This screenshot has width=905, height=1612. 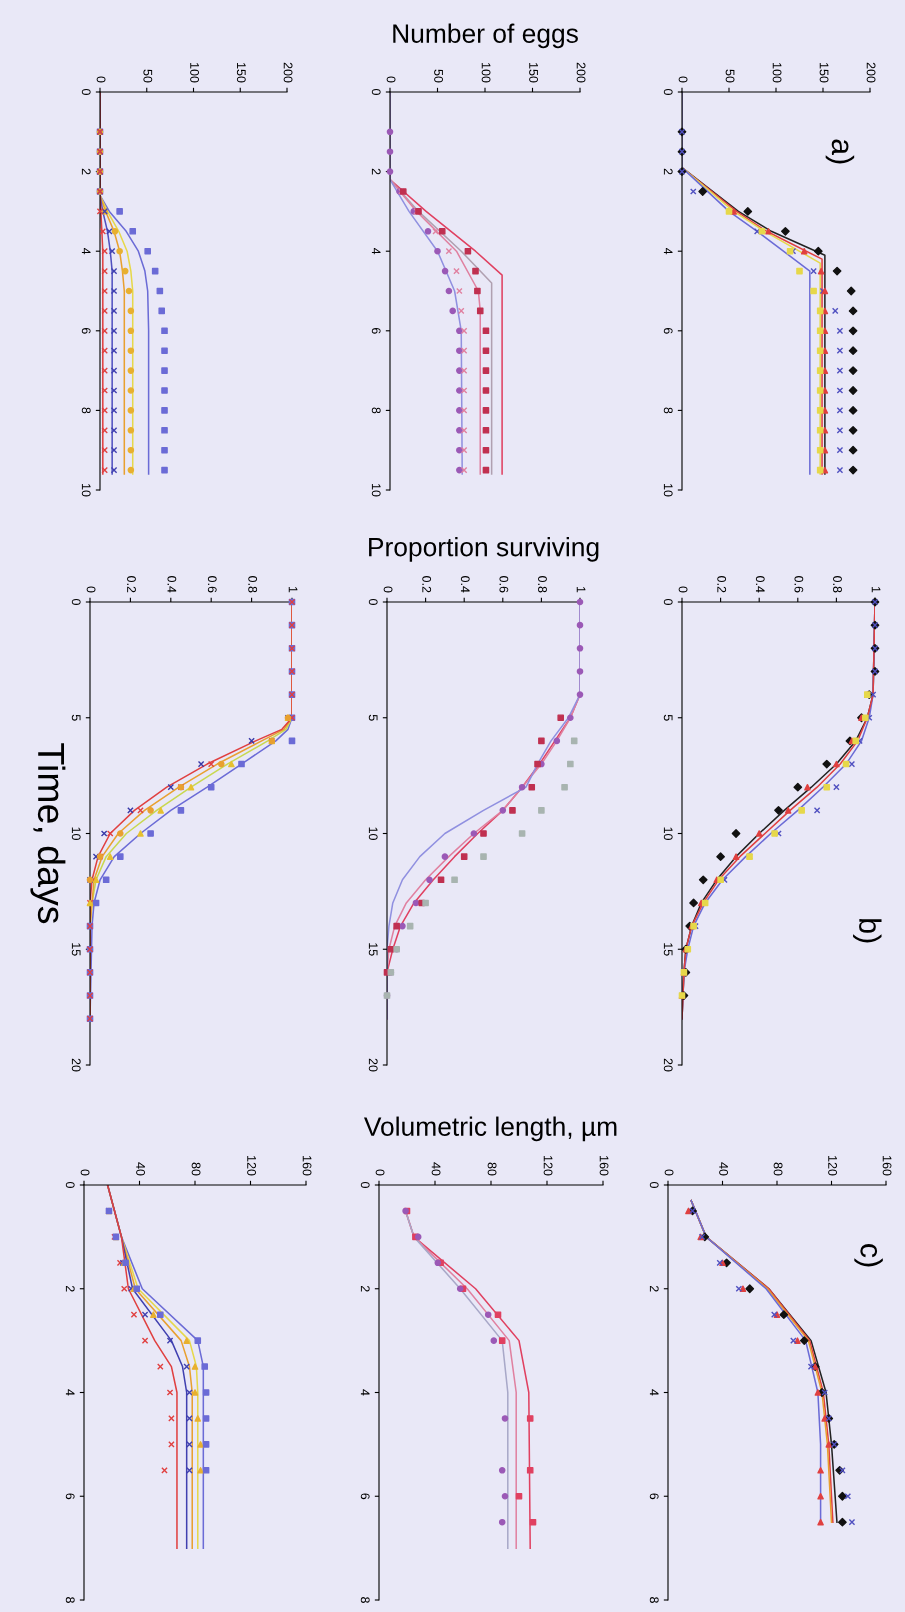 I want to click on x-axis-title: Volumetric length, µm, so click(x=490, y=1129).